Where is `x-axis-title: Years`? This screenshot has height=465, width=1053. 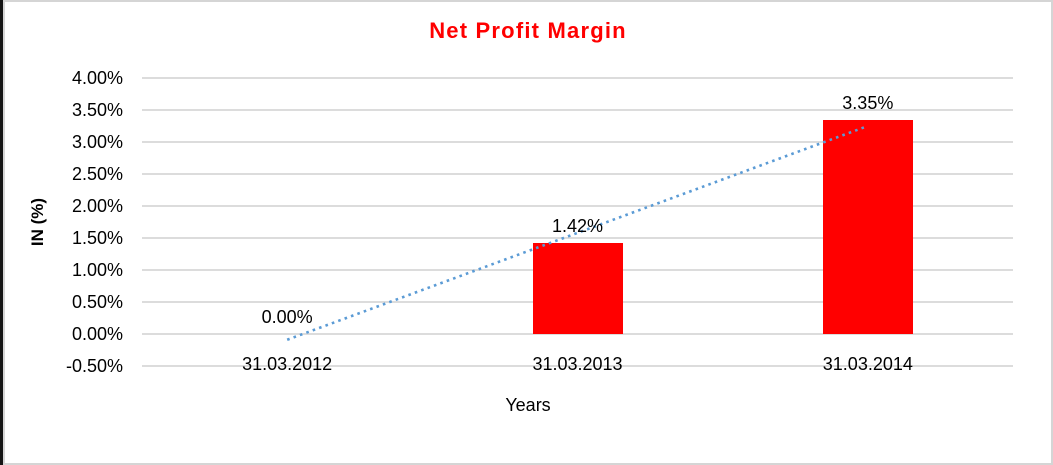 x-axis-title: Years is located at coordinates (528, 405).